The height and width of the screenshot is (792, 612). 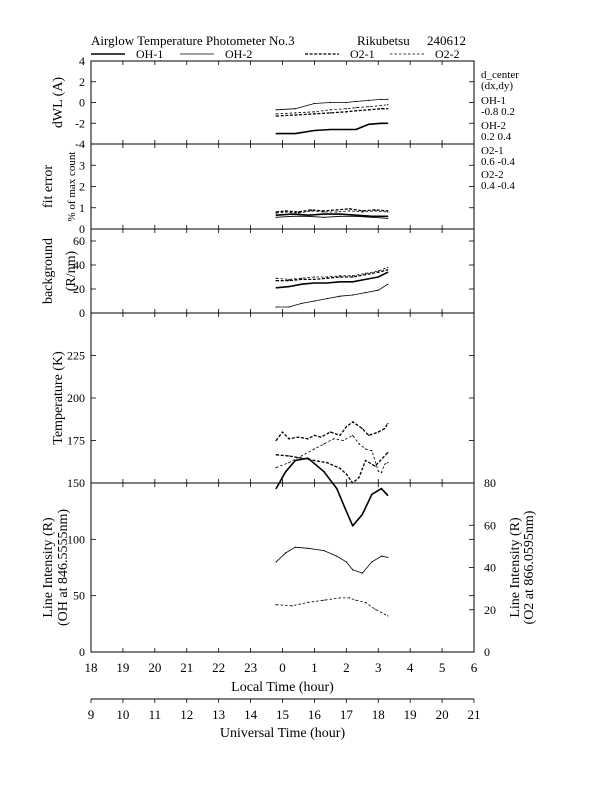 I want to click on series-oh-2-fit, so click(x=332, y=217).